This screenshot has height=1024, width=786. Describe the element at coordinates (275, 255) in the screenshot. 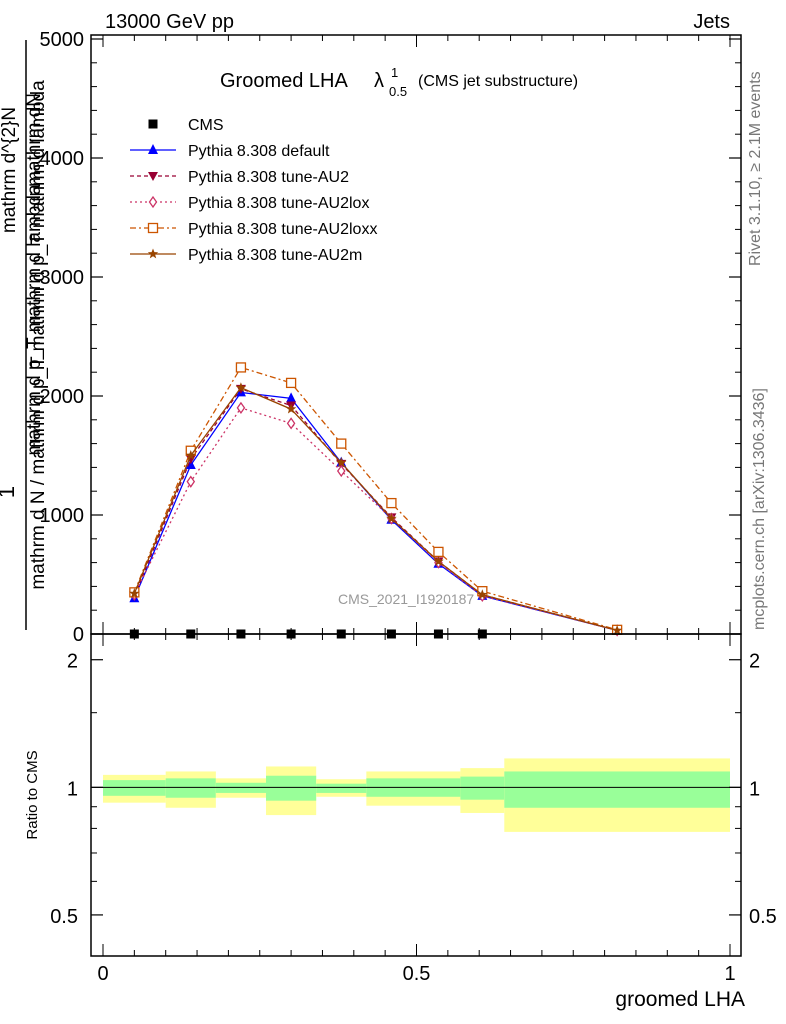

I see `legend-label-au2m: Pythia 8.308 tune-AU2m` at that location.